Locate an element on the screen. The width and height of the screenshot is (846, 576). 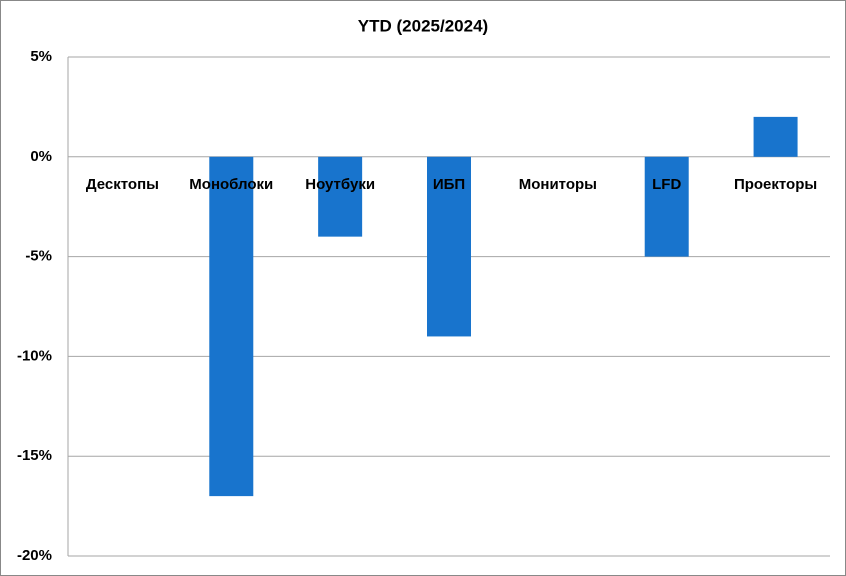
y-tick-label: -5% is located at coordinates (38, 256).